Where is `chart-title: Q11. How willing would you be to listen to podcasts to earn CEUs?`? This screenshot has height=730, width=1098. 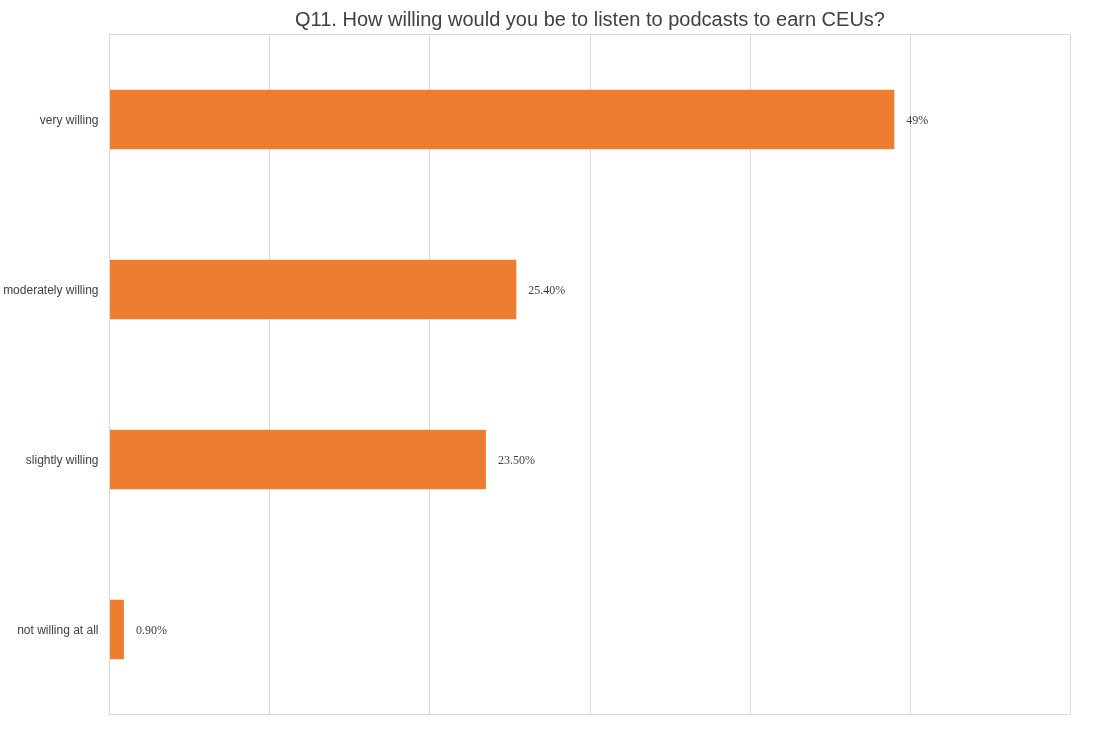
chart-title: Q11. How willing would you be to listen to podcasts to earn CEUs? is located at coordinates (590, 18).